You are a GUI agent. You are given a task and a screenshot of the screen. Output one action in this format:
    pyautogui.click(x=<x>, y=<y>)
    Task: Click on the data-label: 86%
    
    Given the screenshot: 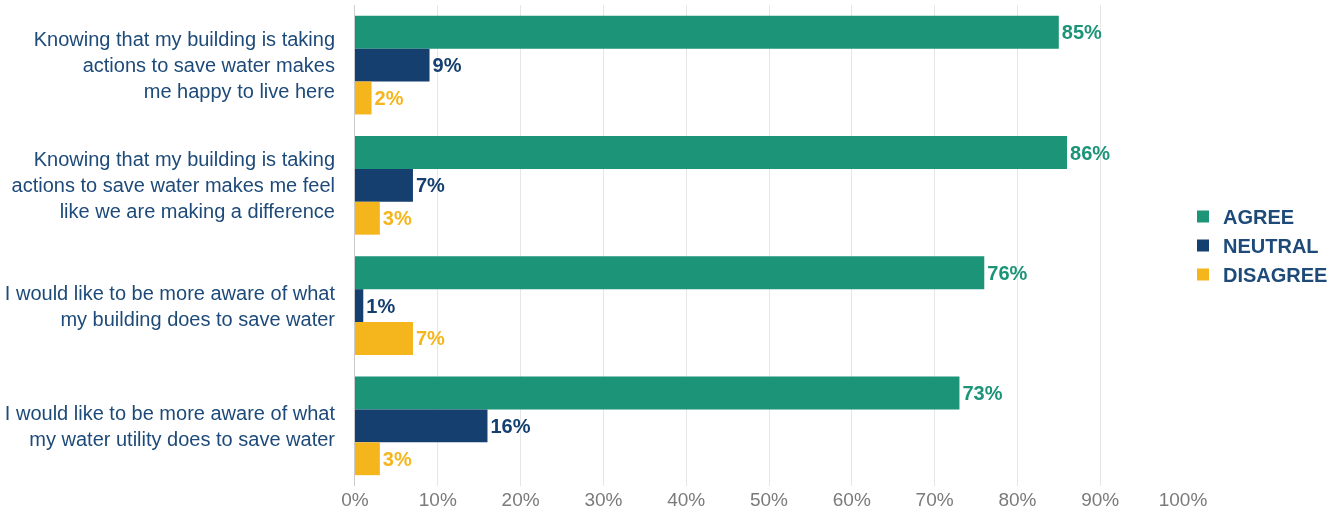 What is the action you would take?
    pyautogui.click(x=1090, y=152)
    